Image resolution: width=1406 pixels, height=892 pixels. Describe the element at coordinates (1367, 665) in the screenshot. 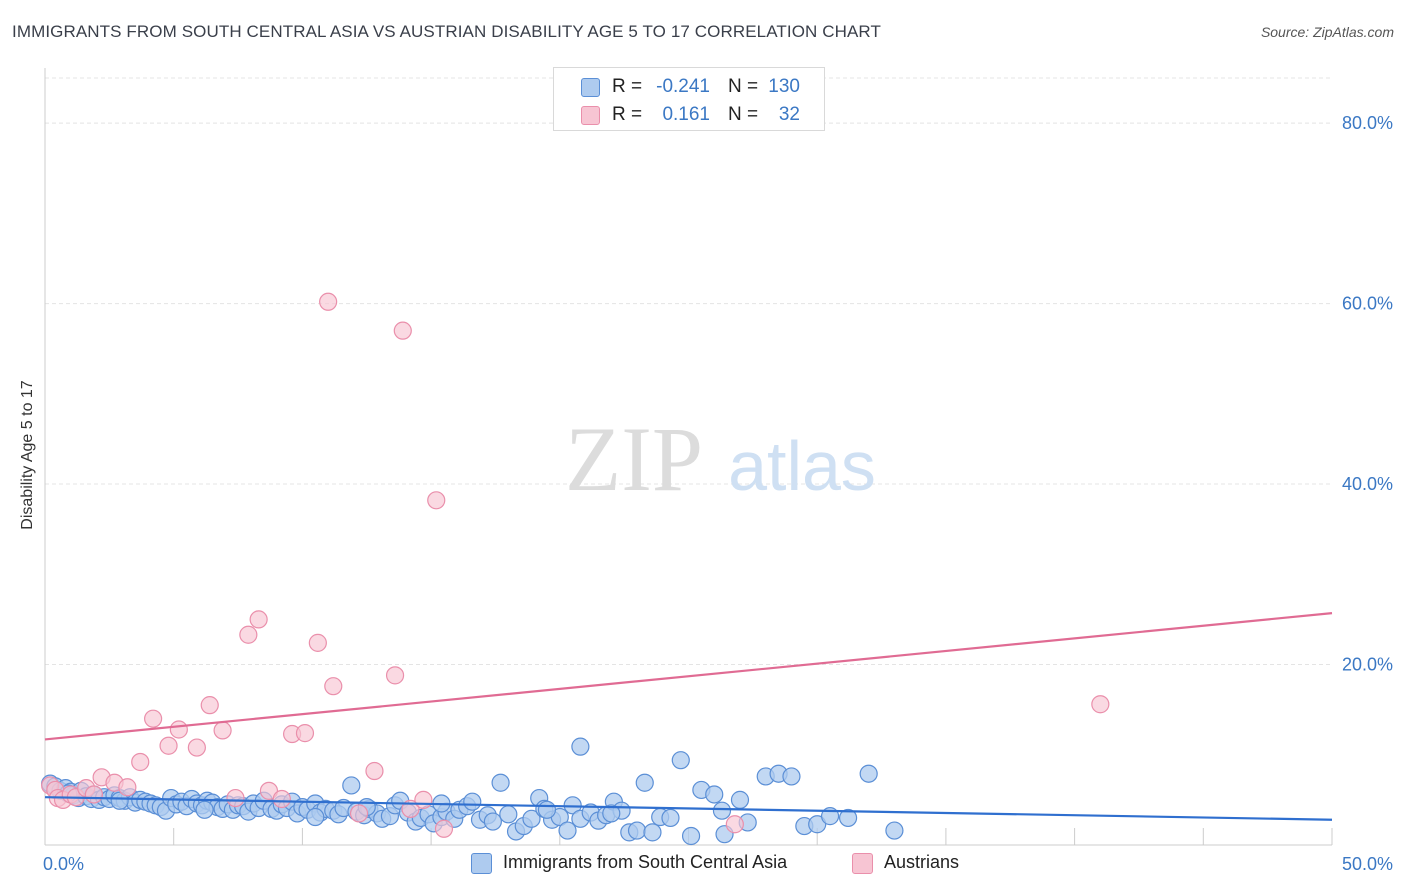

I see `y-tick-label: 20.0%` at that location.